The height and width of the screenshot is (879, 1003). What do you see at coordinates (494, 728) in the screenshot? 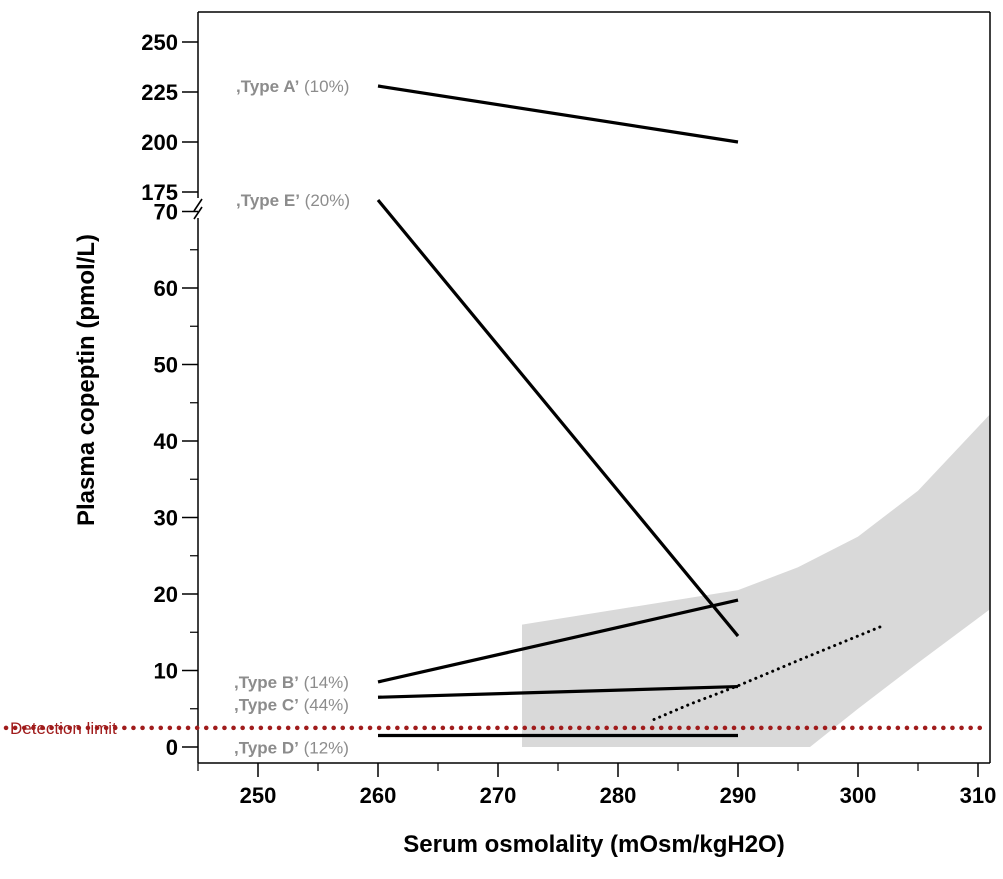
I see `detection-limit: Detection limit` at bounding box center [494, 728].